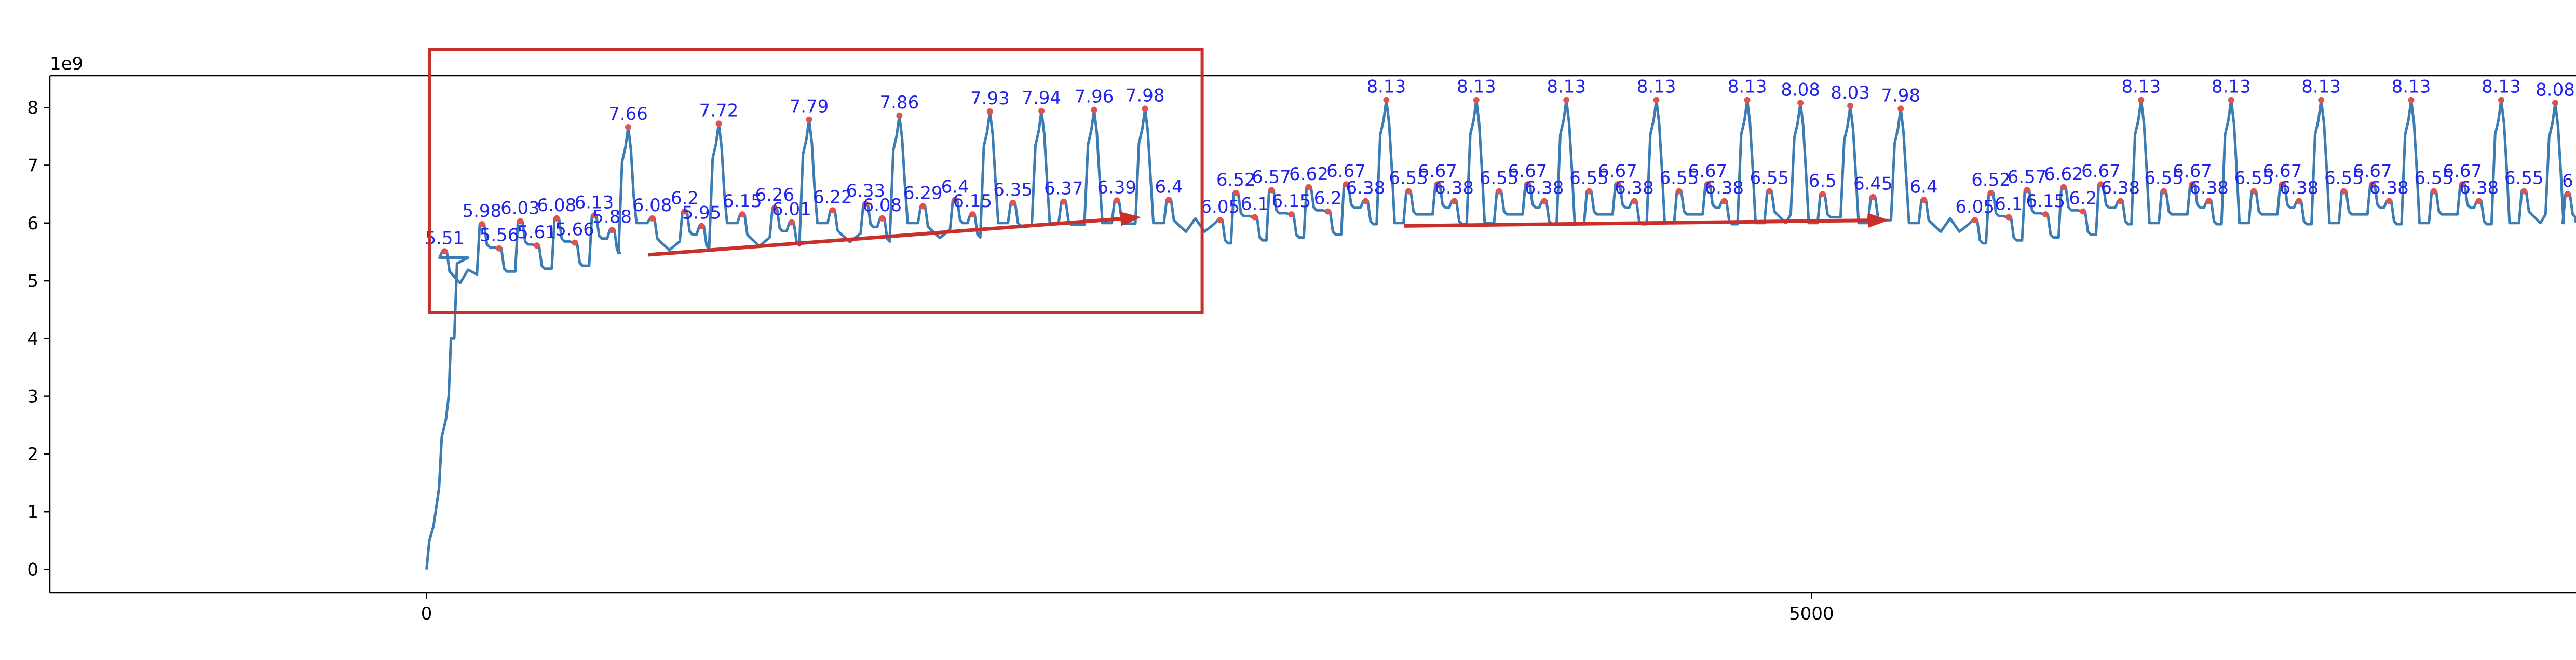 The width and height of the screenshot is (2576, 660). Describe the element at coordinates (2063, 174) in the screenshot. I see `peak-value-label: 6.62` at that location.